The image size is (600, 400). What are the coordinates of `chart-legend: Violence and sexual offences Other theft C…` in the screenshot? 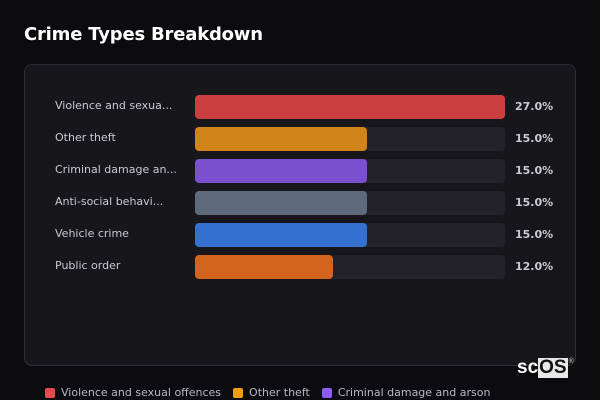 It's located at (273, 392).